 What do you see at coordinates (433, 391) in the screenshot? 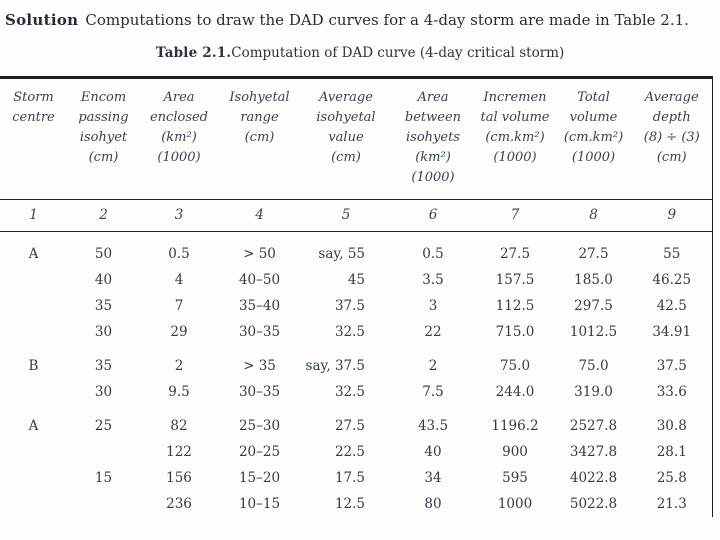
I see `table-cell: 7.5` at bounding box center [433, 391].